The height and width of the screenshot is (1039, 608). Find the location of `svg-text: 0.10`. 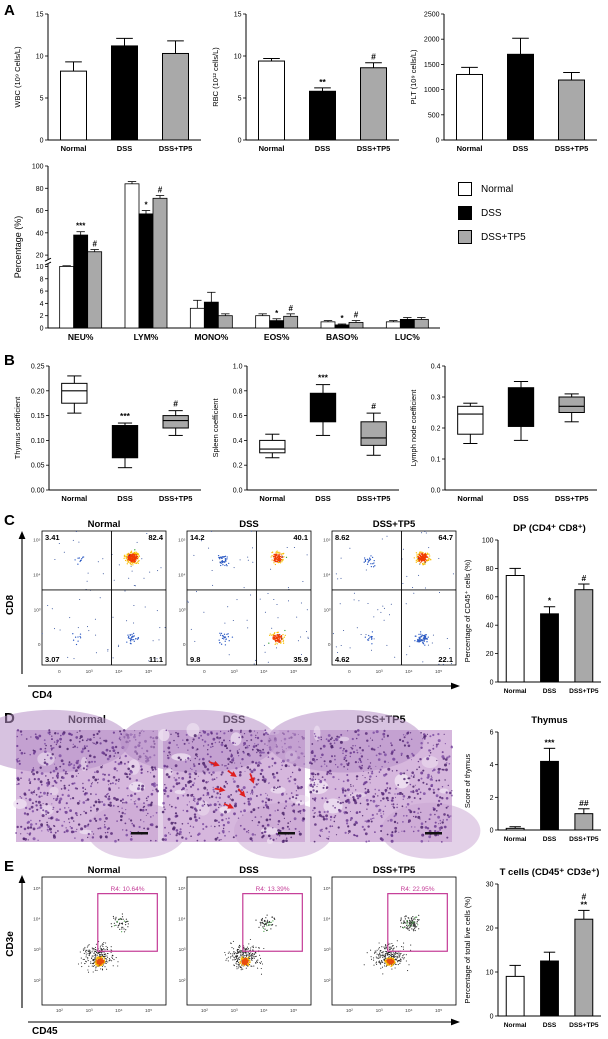

svg-text: 0.10 is located at coordinates (38, 441).